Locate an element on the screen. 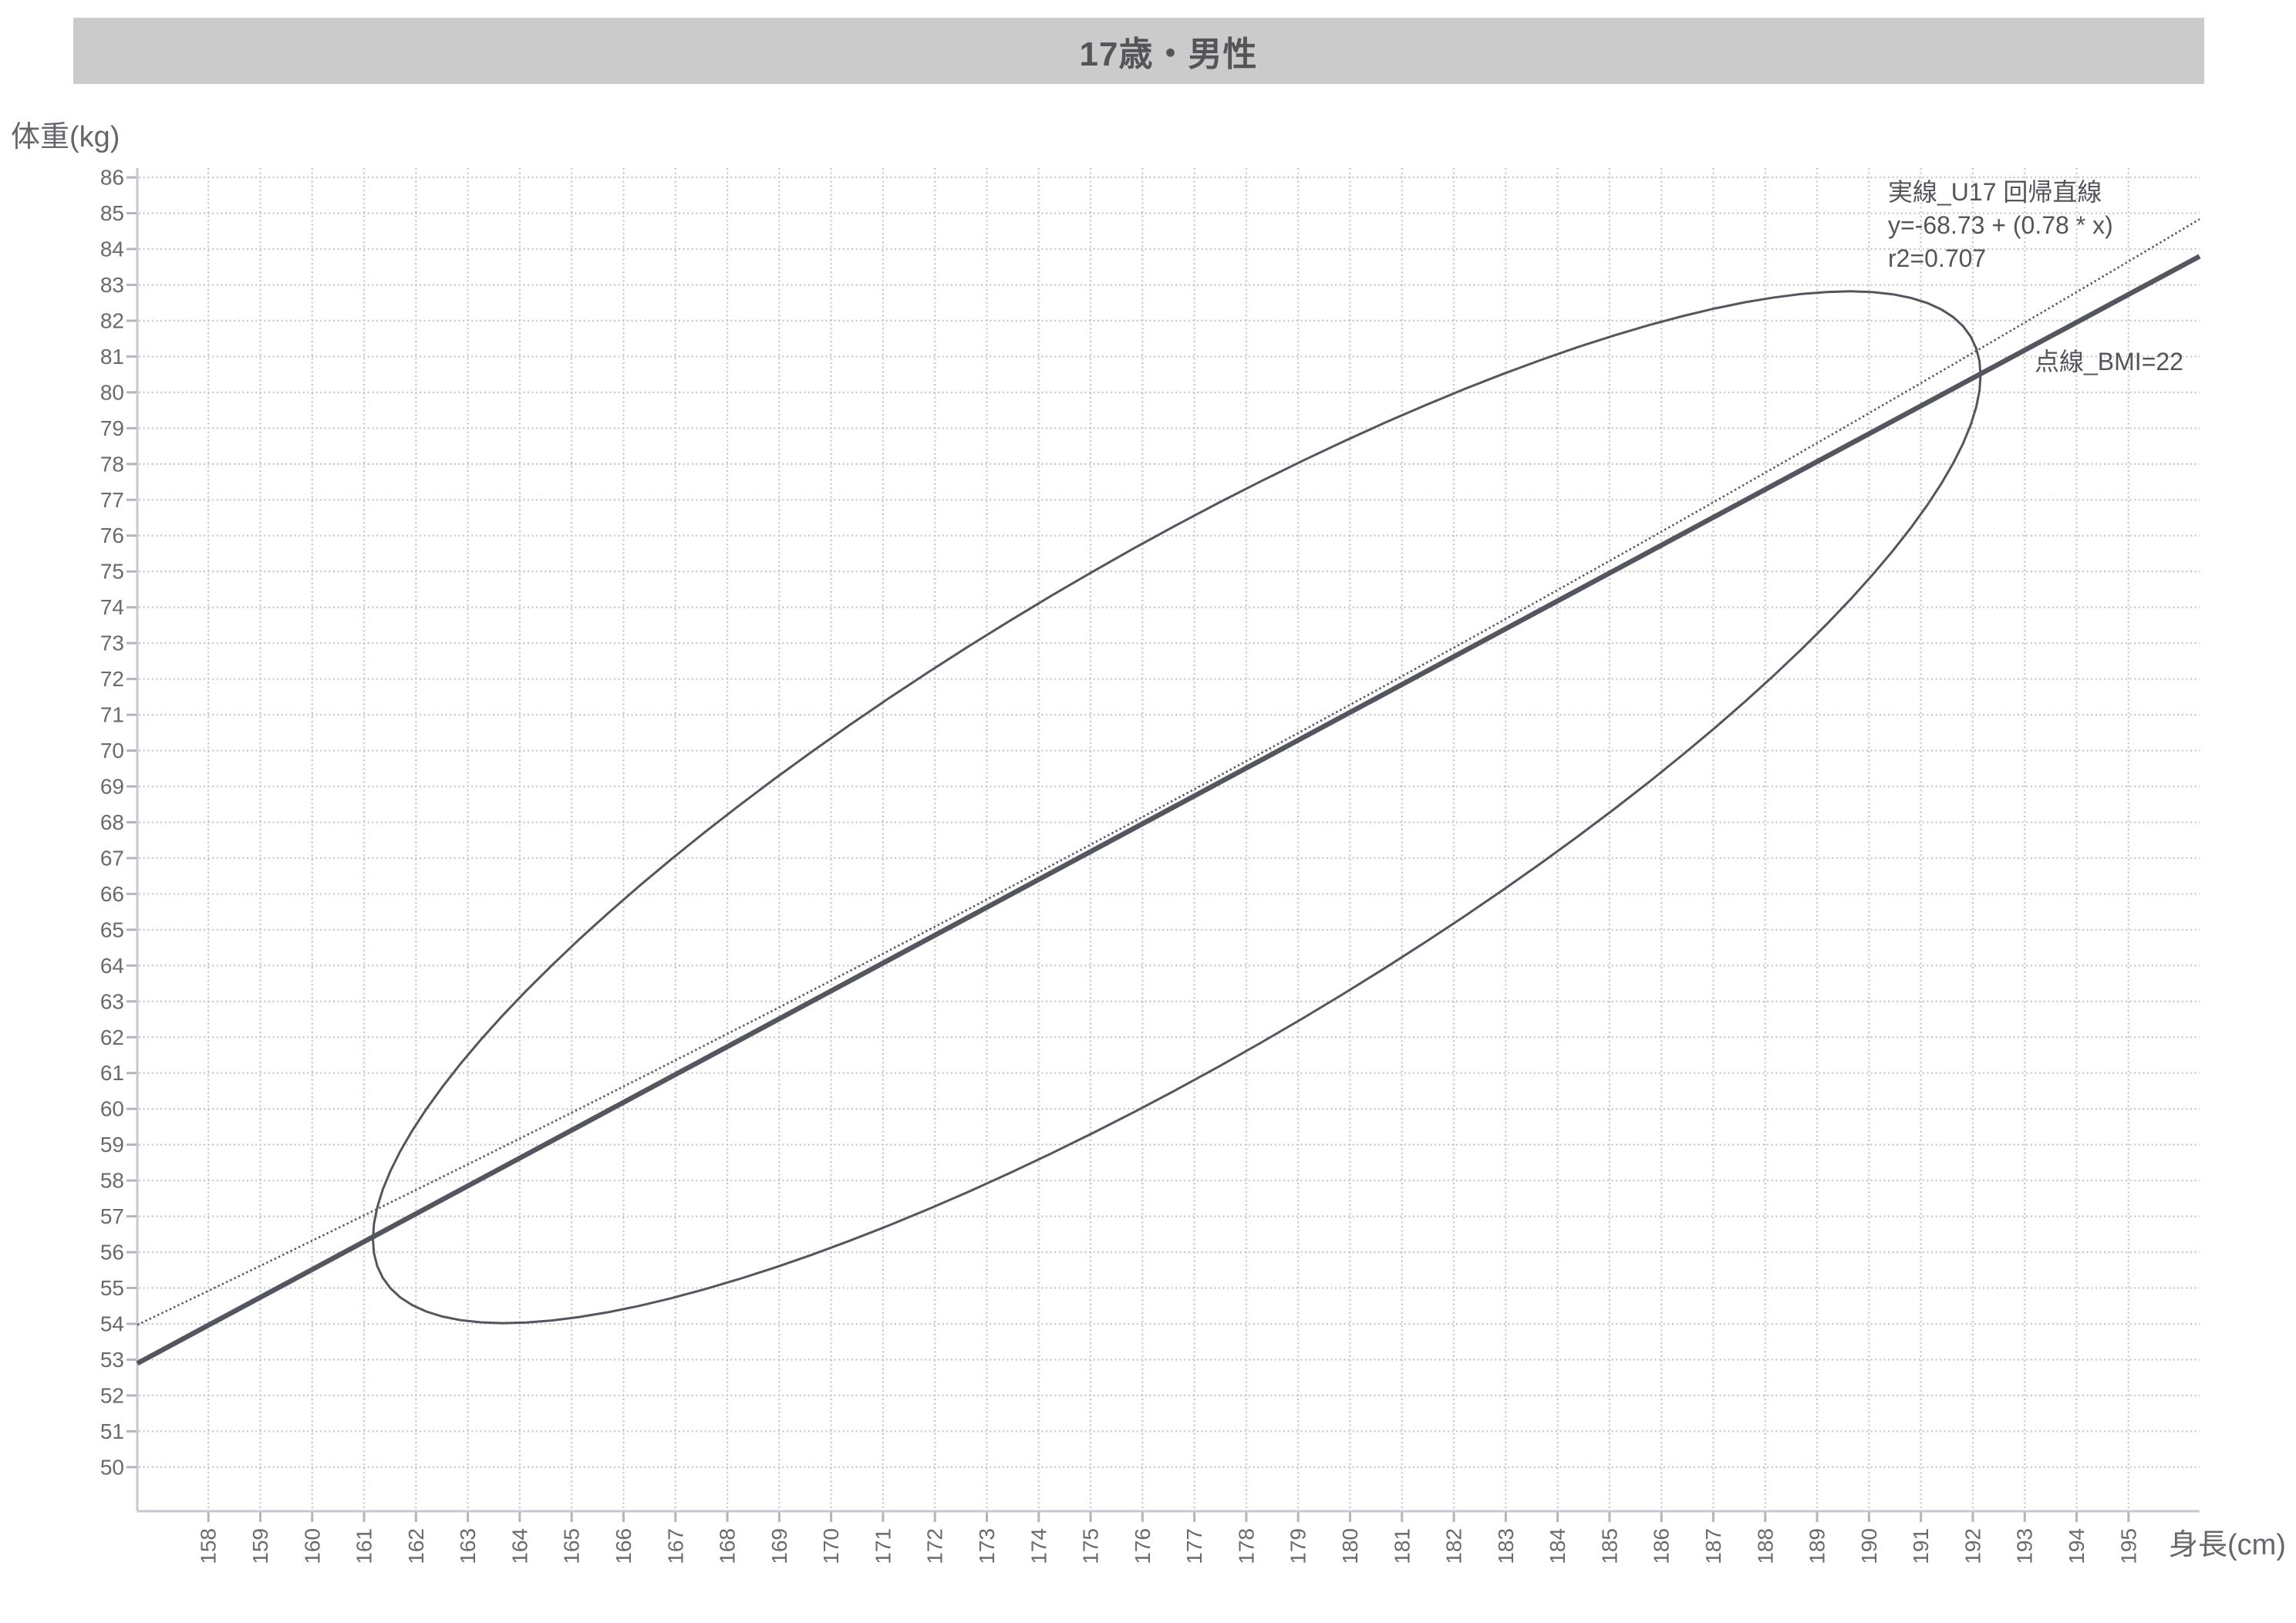  chart-title-bar: 17歳・男性 is located at coordinates (1138, 51).